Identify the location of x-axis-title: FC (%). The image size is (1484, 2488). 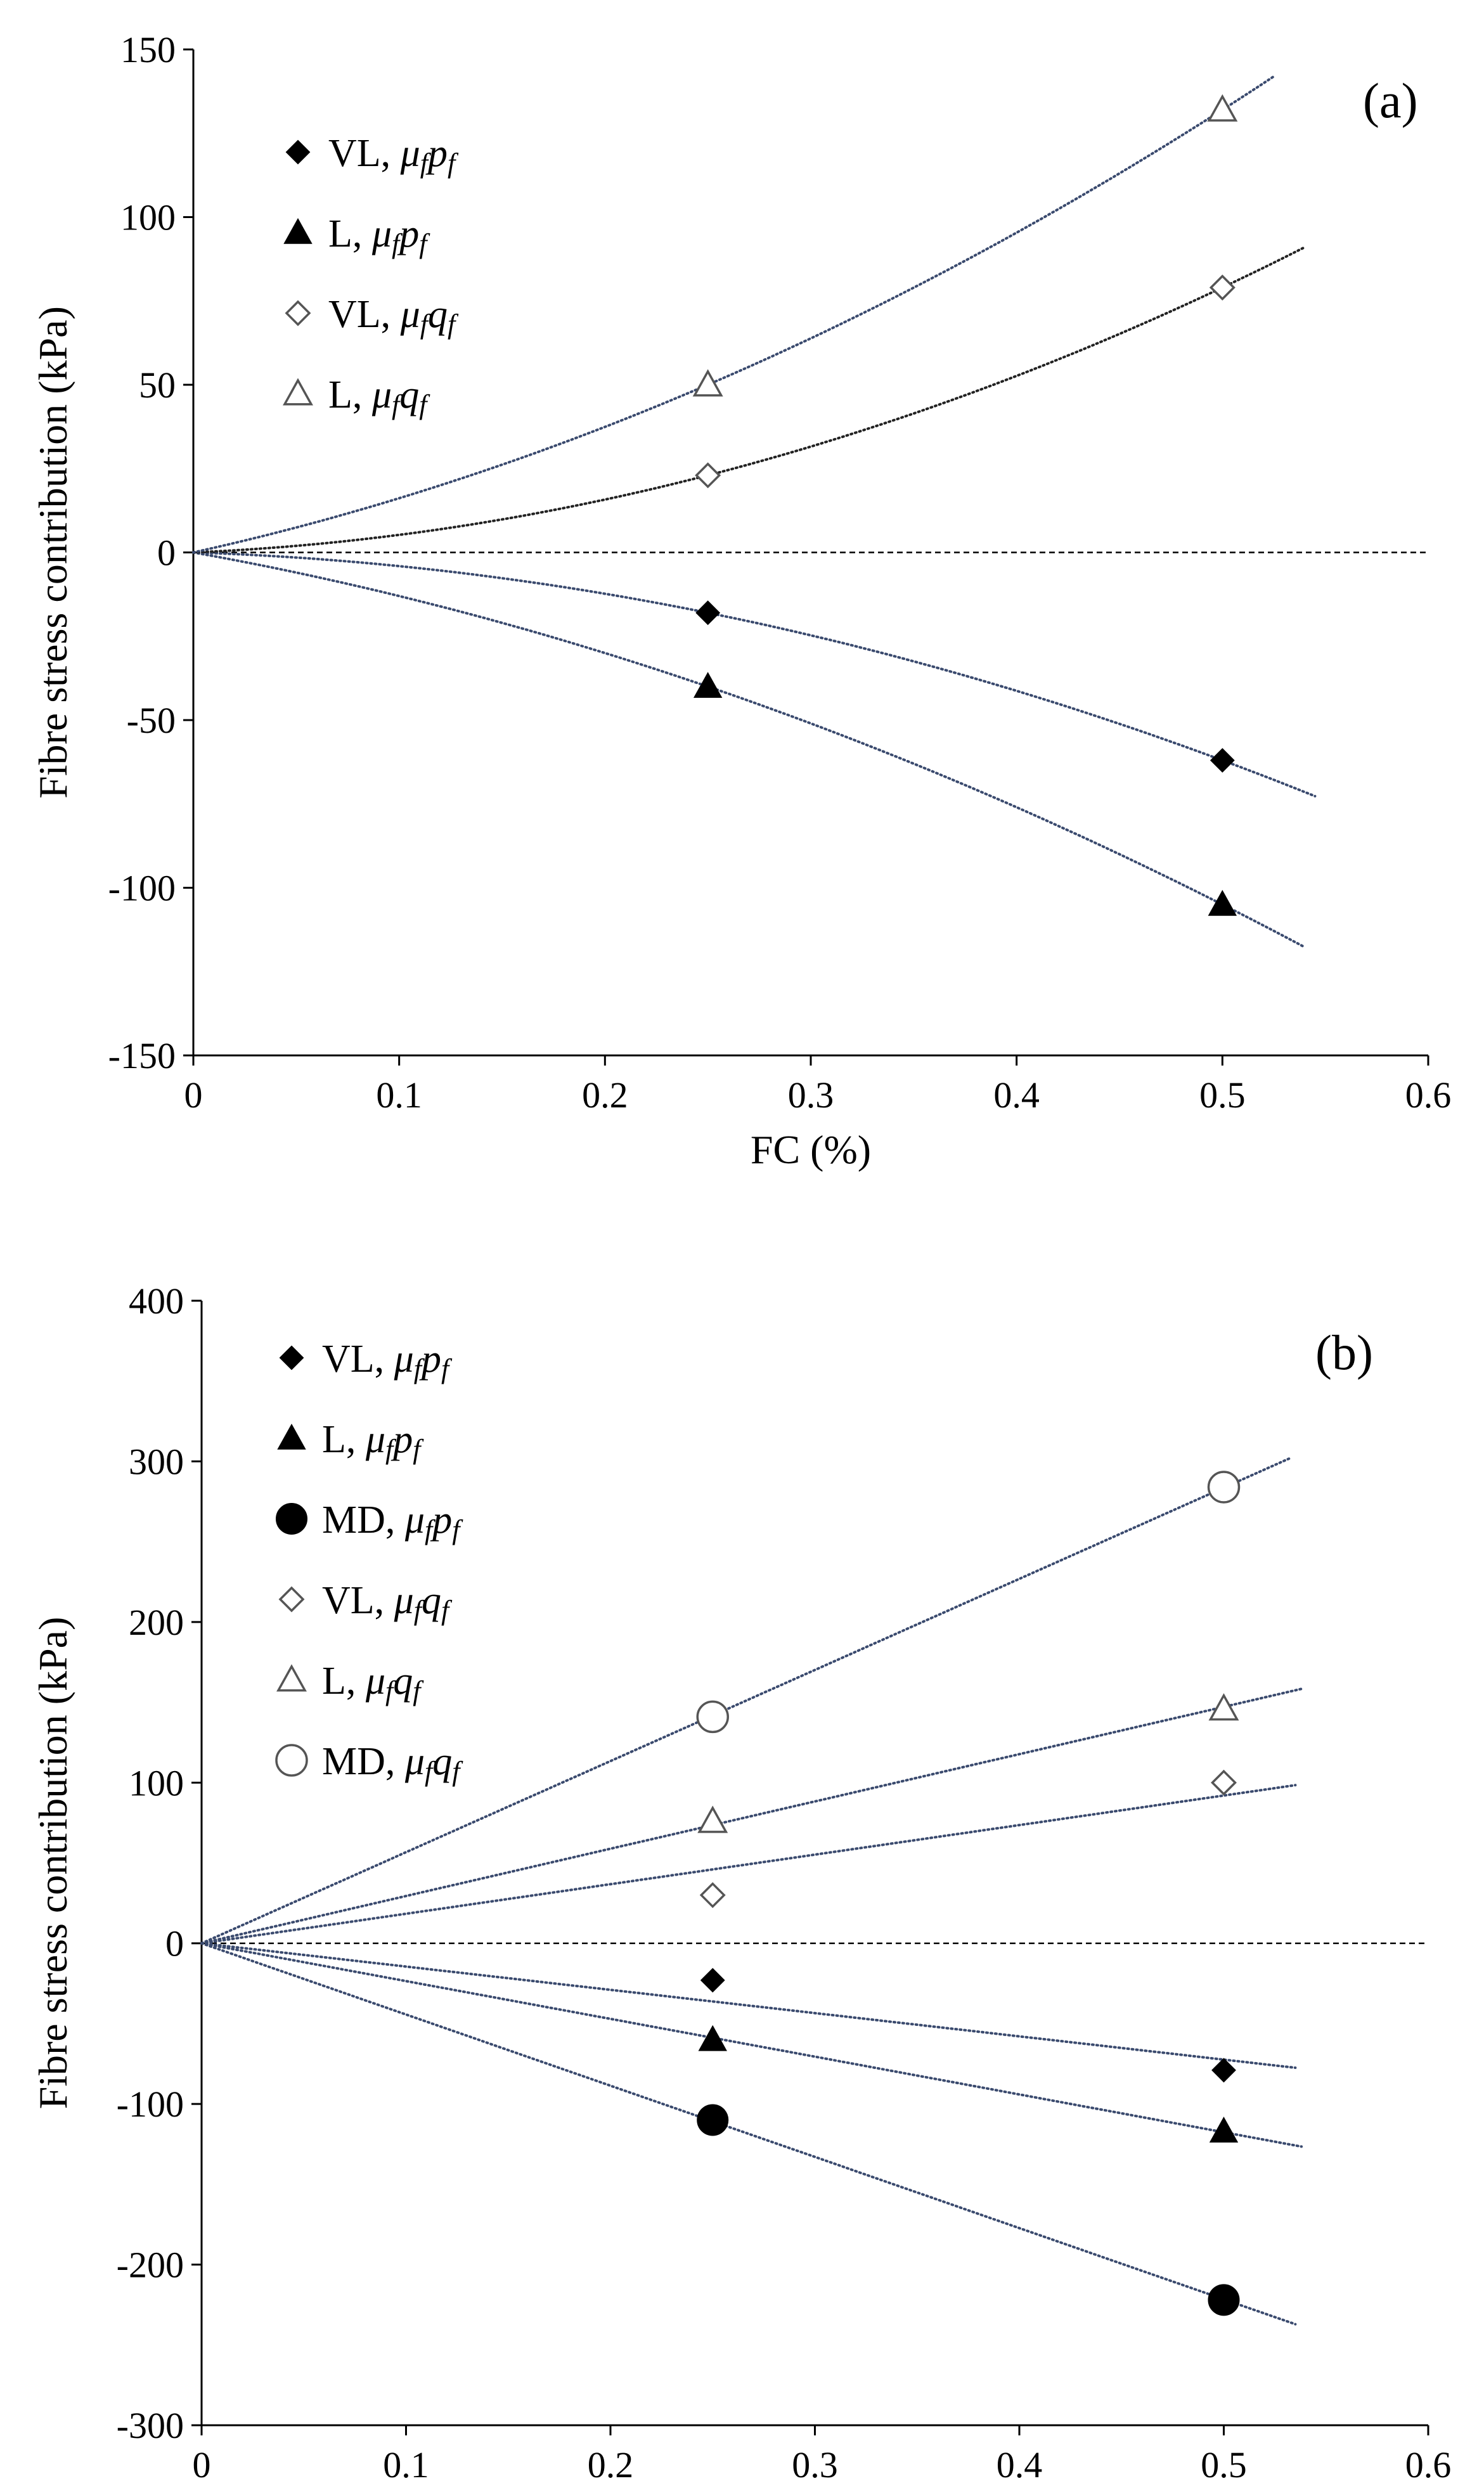
(811, 1149).